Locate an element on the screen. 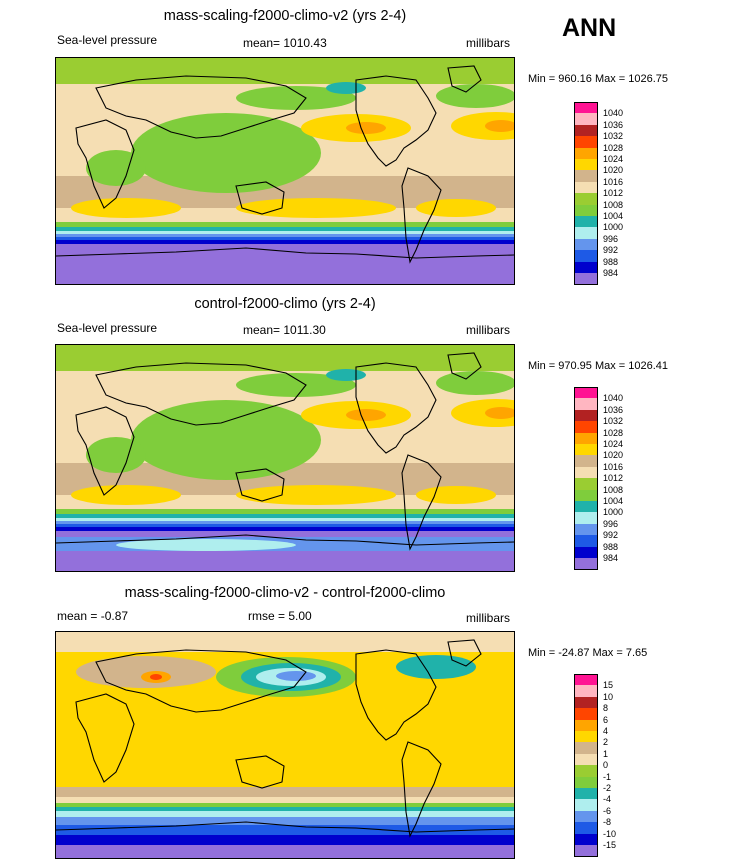  panel-2-mean-label: mean= 1011.30 is located at coordinates (284, 330).